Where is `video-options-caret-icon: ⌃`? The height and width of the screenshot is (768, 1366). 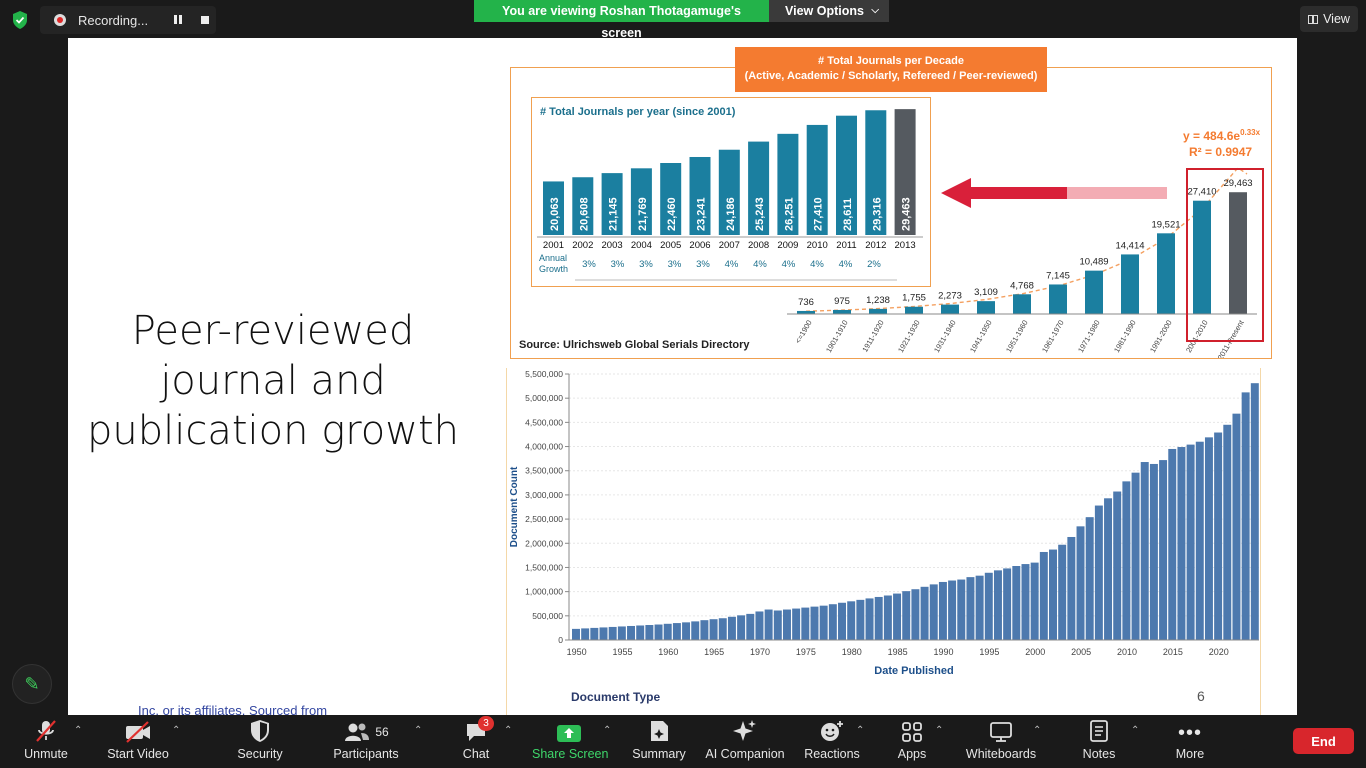 video-options-caret-icon: ⌃ is located at coordinates (176, 730).